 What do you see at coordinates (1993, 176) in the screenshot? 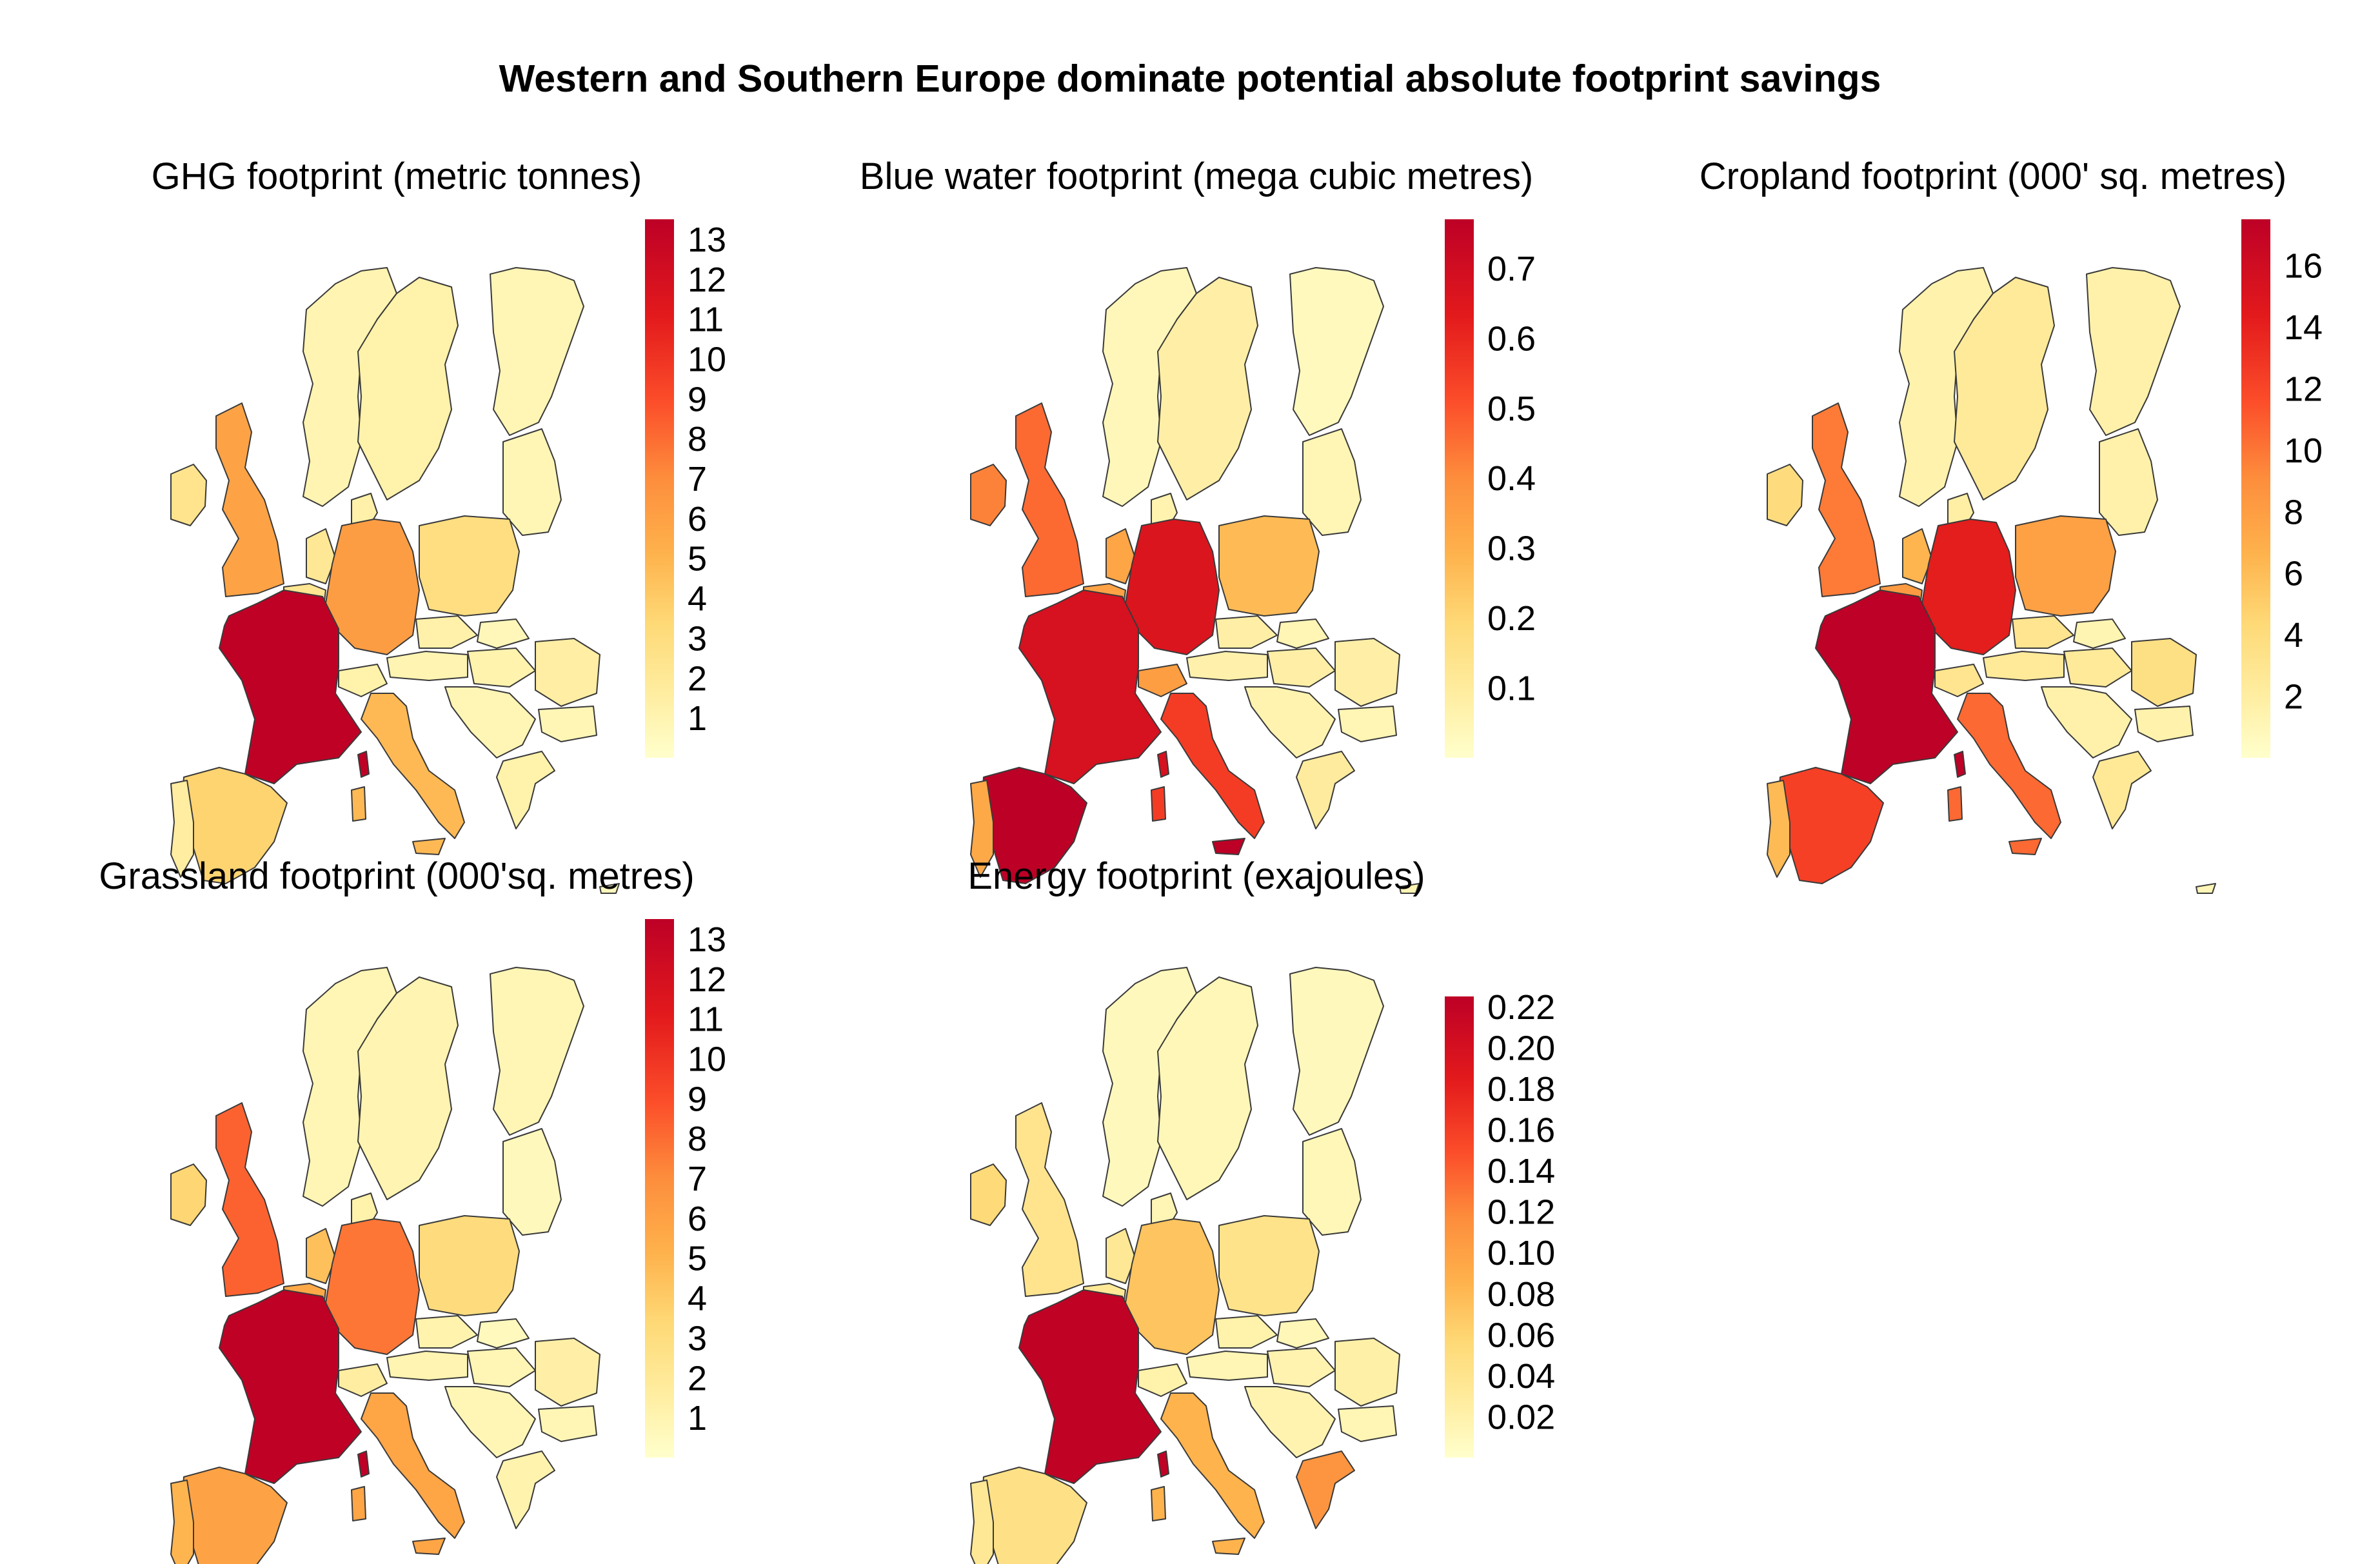
I see `panel-title-cropland: Cropland footprint (000' sq. metres)` at bounding box center [1993, 176].